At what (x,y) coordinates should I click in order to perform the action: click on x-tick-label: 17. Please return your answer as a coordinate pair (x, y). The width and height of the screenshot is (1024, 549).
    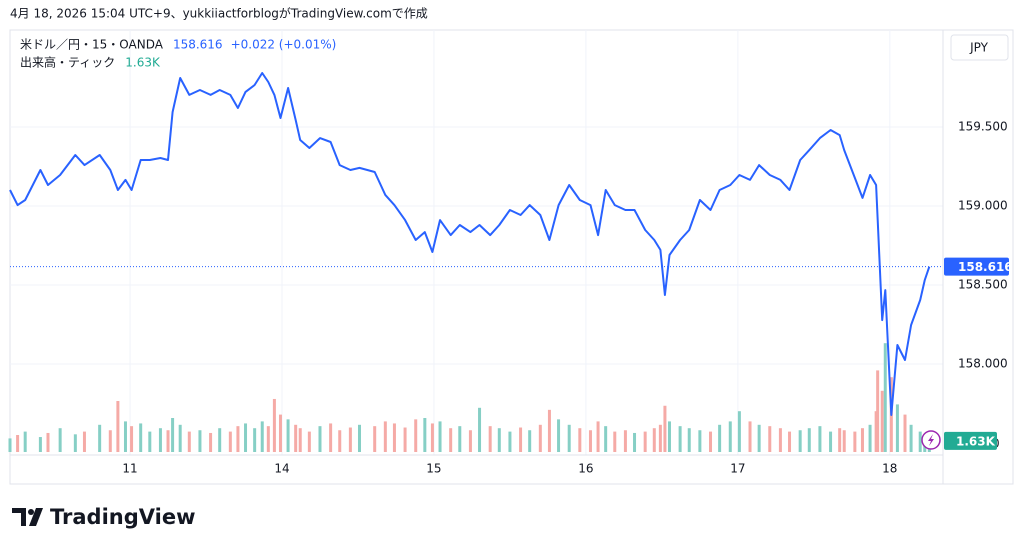
    Looking at the image, I should click on (737, 469).